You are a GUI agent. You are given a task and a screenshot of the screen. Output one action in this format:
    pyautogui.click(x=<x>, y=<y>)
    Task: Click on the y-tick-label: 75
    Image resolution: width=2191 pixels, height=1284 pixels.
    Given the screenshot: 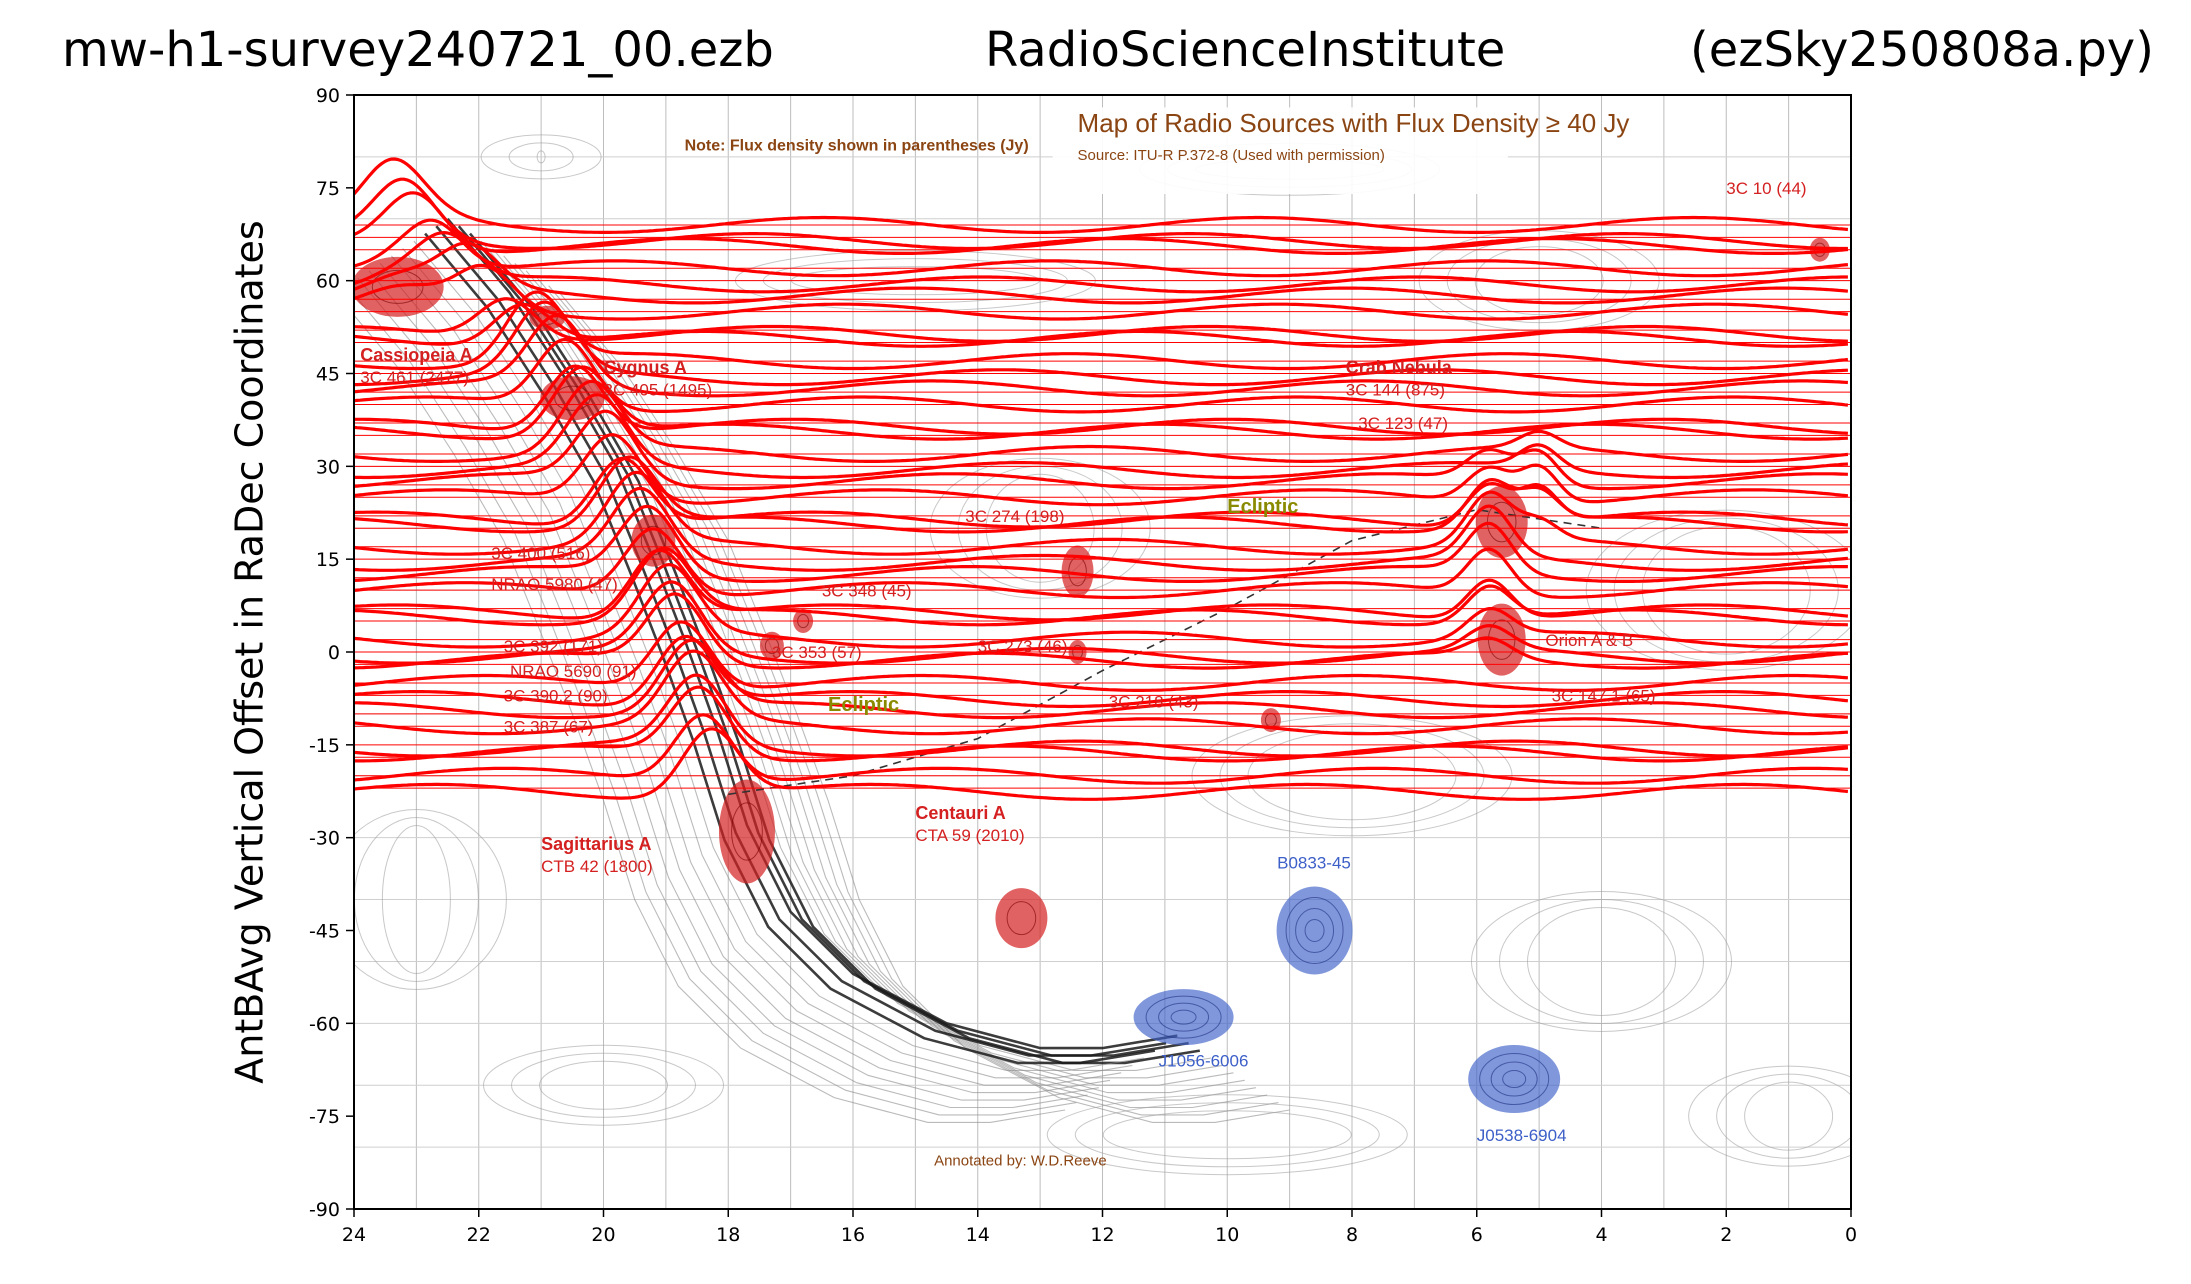 What is the action you would take?
    pyautogui.click(x=328, y=189)
    